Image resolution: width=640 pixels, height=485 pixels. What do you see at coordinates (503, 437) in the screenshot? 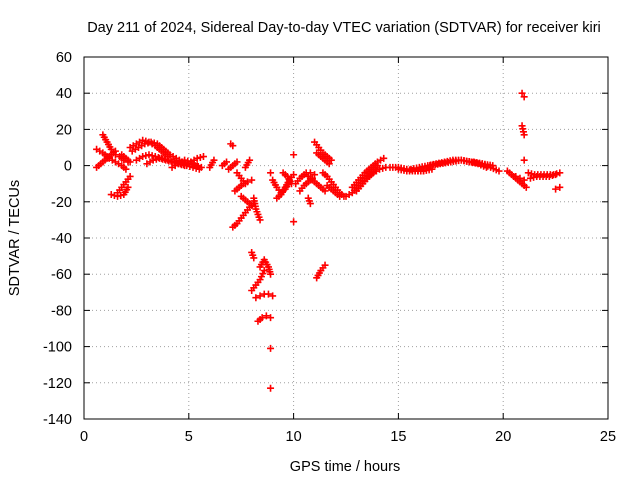
I see `x-tick-label: 20` at bounding box center [503, 437].